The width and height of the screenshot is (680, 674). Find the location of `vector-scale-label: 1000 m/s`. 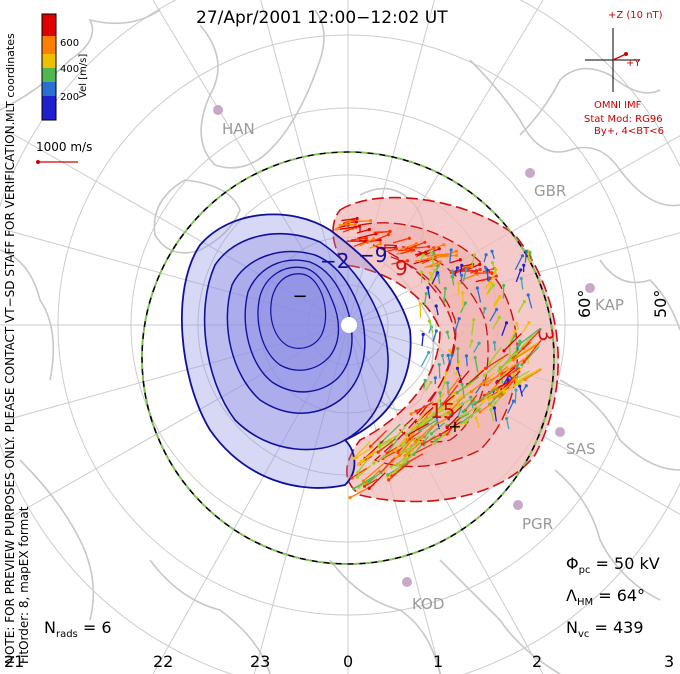

vector-scale-label: 1000 m/s is located at coordinates (64, 147).